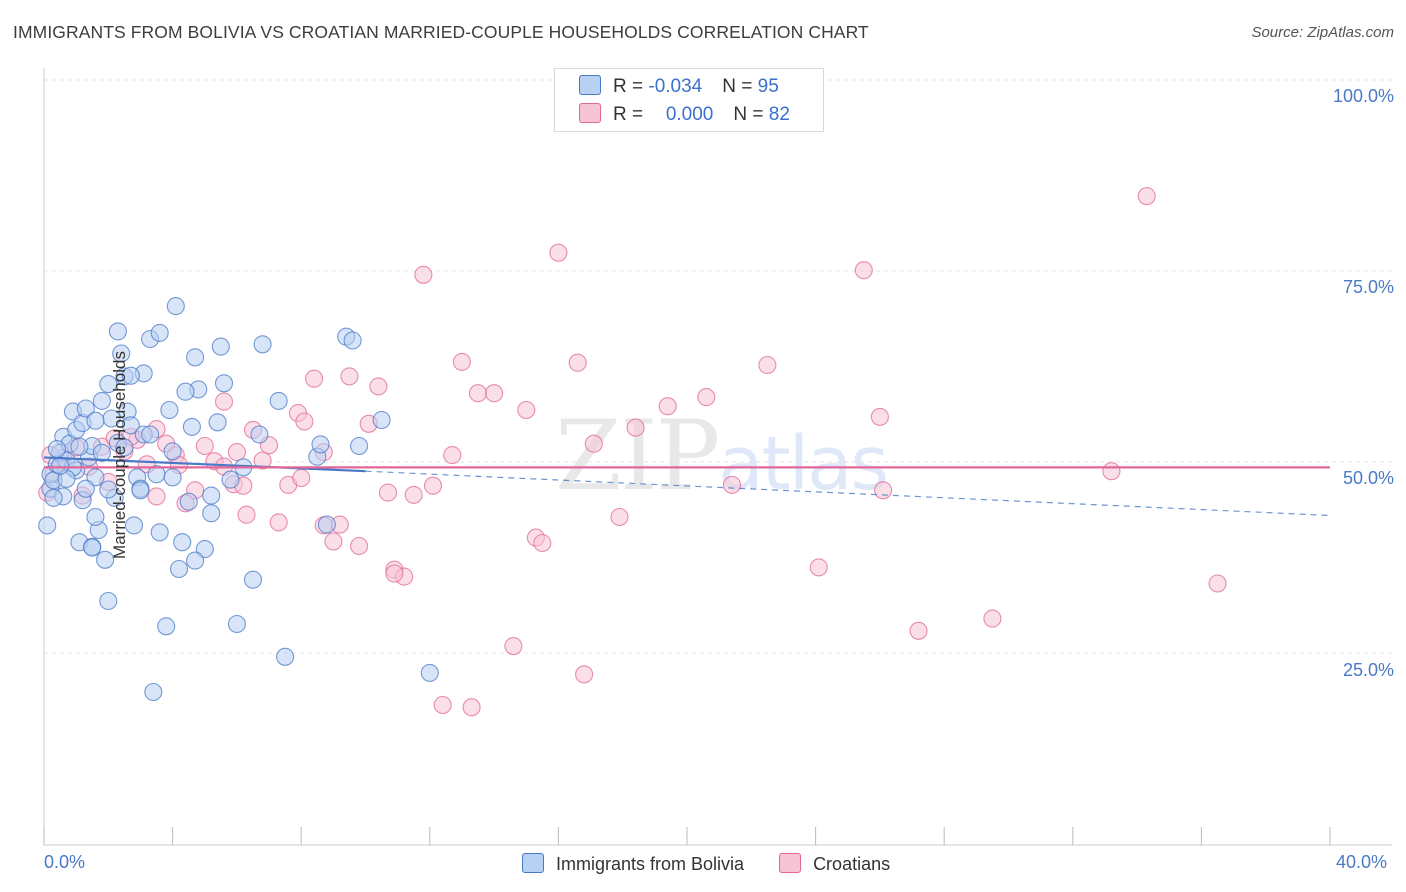 The image size is (1406, 892). What do you see at coordinates (751, 114) in the screenshot?
I see `legend-n-label: N =` at bounding box center [751, 114].